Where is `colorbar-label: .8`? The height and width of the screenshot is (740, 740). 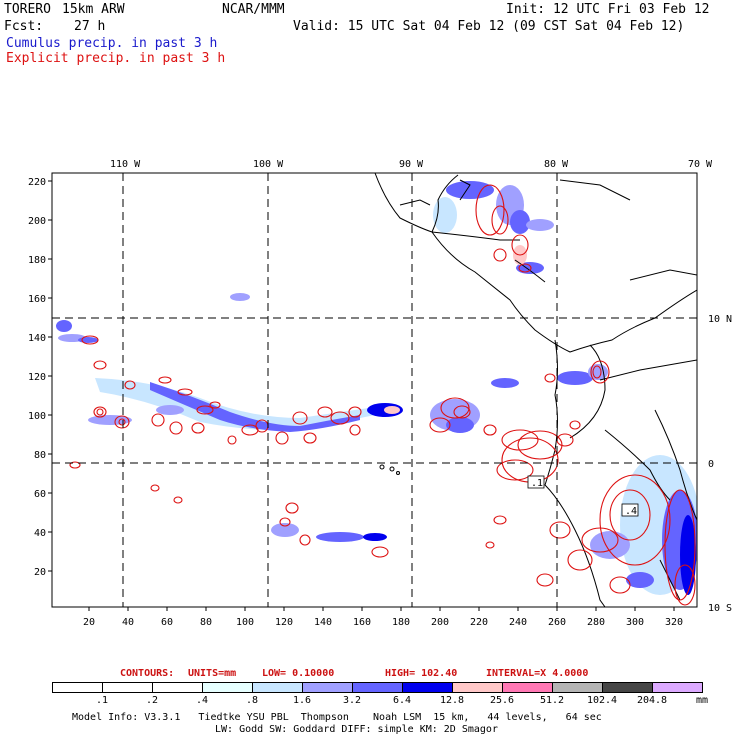
colorbar-label: .8 is located at coordinates (252, 700).